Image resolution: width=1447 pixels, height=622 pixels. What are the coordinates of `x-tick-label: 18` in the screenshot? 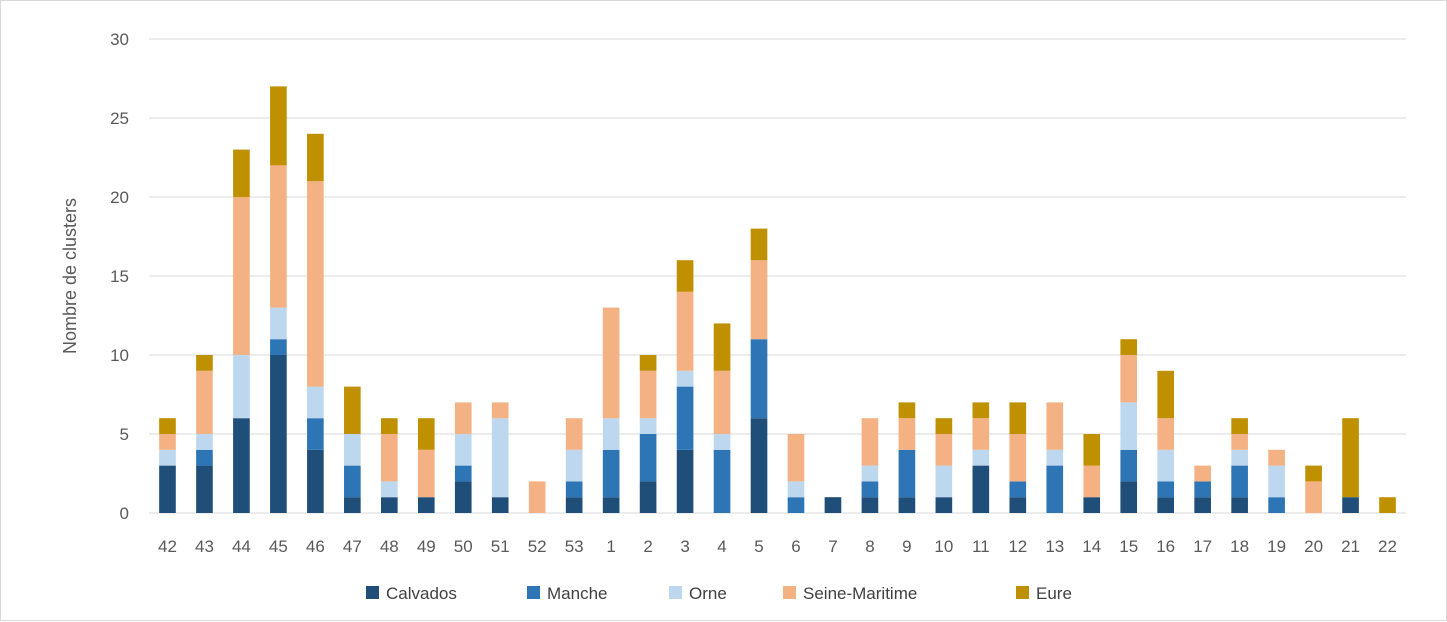 It's located at (1239, 546).